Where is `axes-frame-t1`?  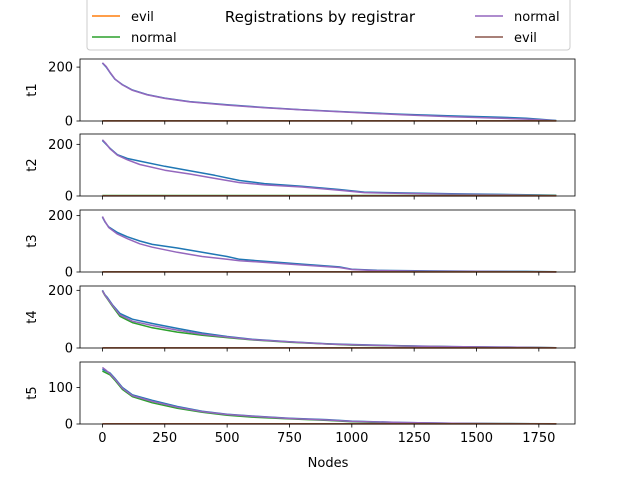
axes-frame-t1 is located at coordinates (327, 90).